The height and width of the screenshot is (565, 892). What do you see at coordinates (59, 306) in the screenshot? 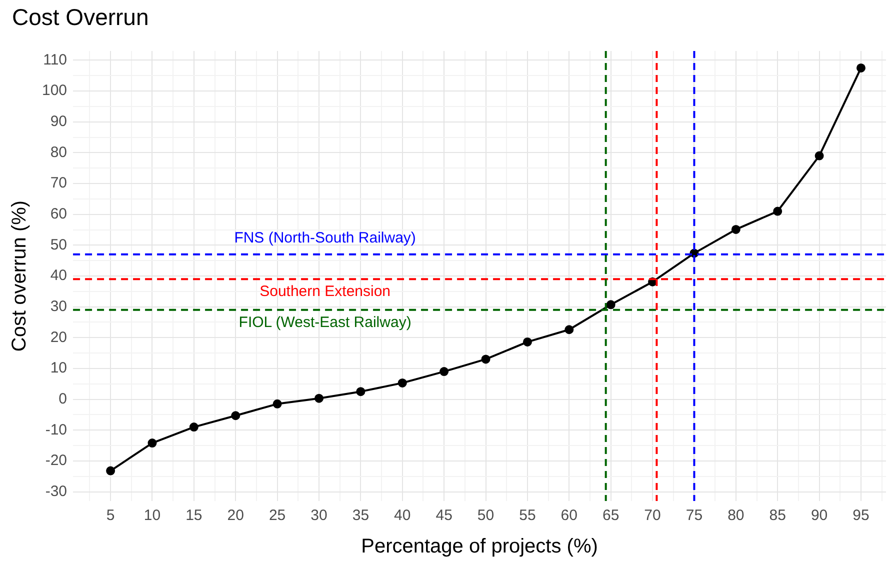
I see `y-tick-label: 30` at bounding box center [59, 306].